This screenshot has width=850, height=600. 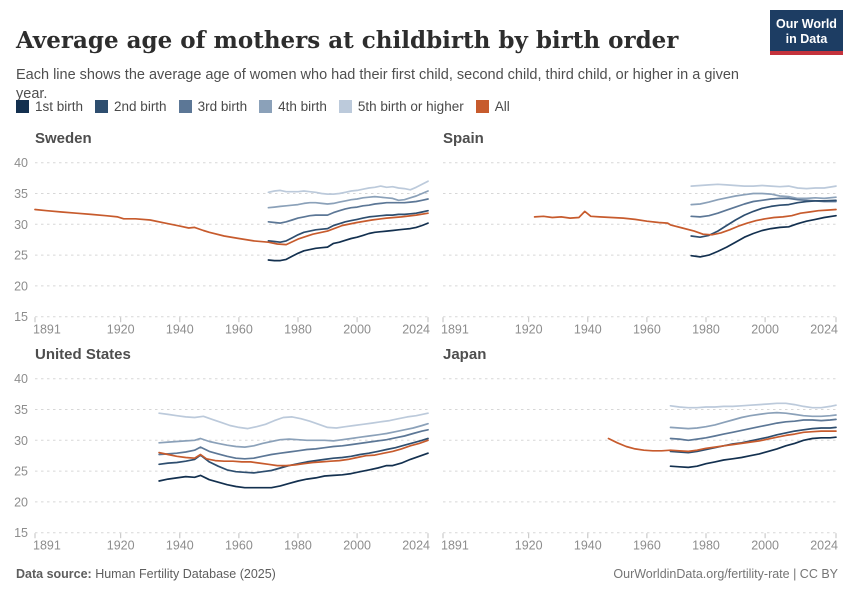 What do you see at coordinates (639, 249) in the screenshot?
I see `chart-spain: 1891 1920 1940 1960 1980 2000 2024` at bounding box center [639, 249].